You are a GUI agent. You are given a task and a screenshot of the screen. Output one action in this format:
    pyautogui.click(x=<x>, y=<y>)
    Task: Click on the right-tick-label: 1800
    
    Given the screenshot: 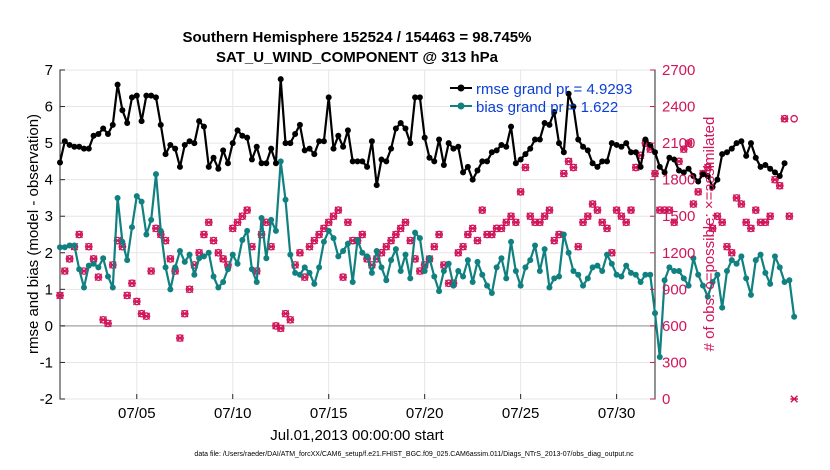 What is the action you would take?
    pyautogui.click(x=678, y=180)
    